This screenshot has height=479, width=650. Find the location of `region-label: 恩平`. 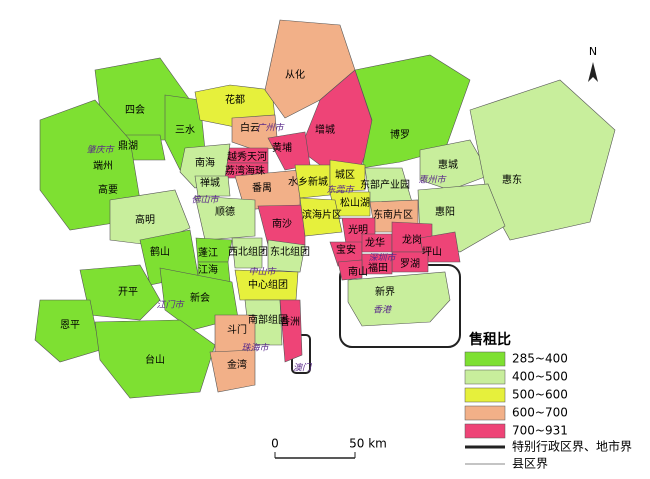

region-label: 恩平 is located at coordinates (70, 325).